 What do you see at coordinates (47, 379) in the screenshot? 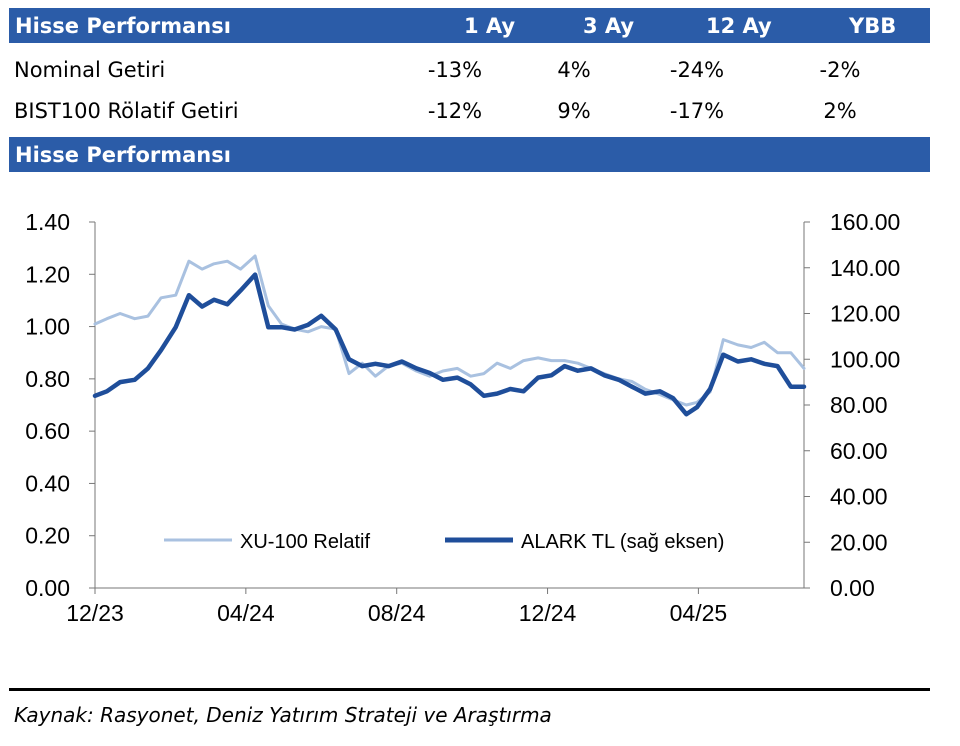
I see `y-left-tick-label: 0.80` at bounding box center [47, 379].